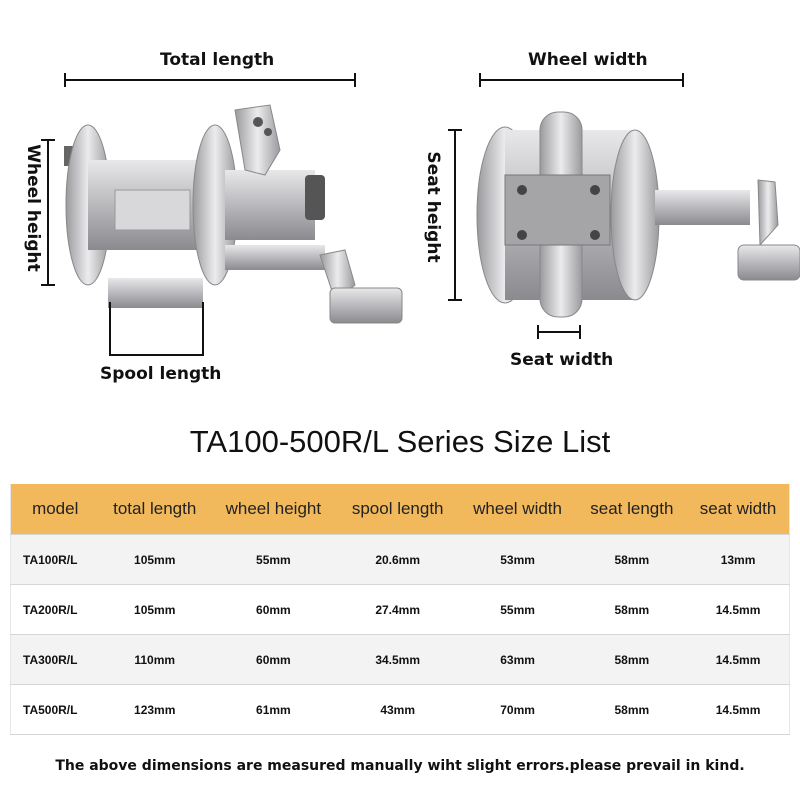 Image resolution: width=800 pixels, height=800 pixels. I want to click on col-header: wheel width, so click(517, 509).